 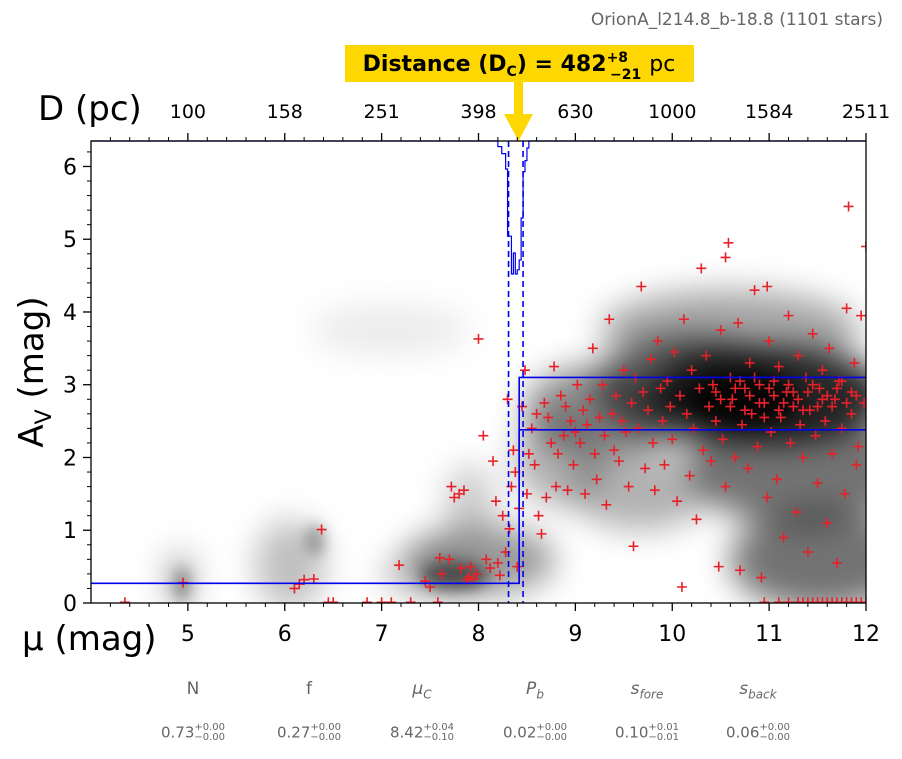 What do you see at coordinates (672, 112) in the screenshot?
I see `top-tick-label: 1000` at bounding box center [672, 112].